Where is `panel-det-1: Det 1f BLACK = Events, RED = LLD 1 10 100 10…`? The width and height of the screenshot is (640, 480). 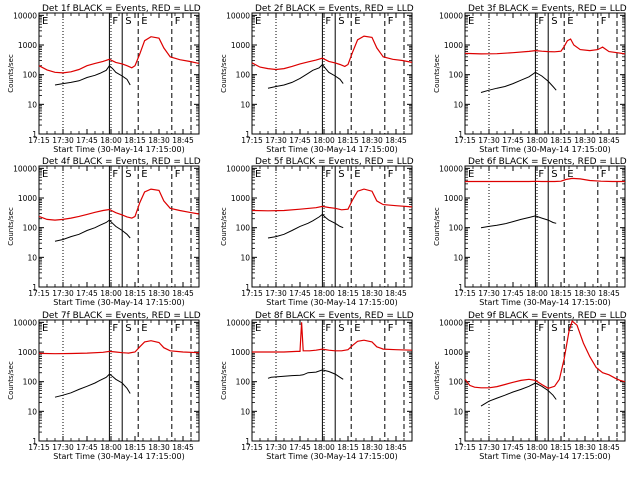
panel-det-1: Det 1f BLACK = Events, RED = LLD 1 10 100 10… is located at coordinates (104, 79).